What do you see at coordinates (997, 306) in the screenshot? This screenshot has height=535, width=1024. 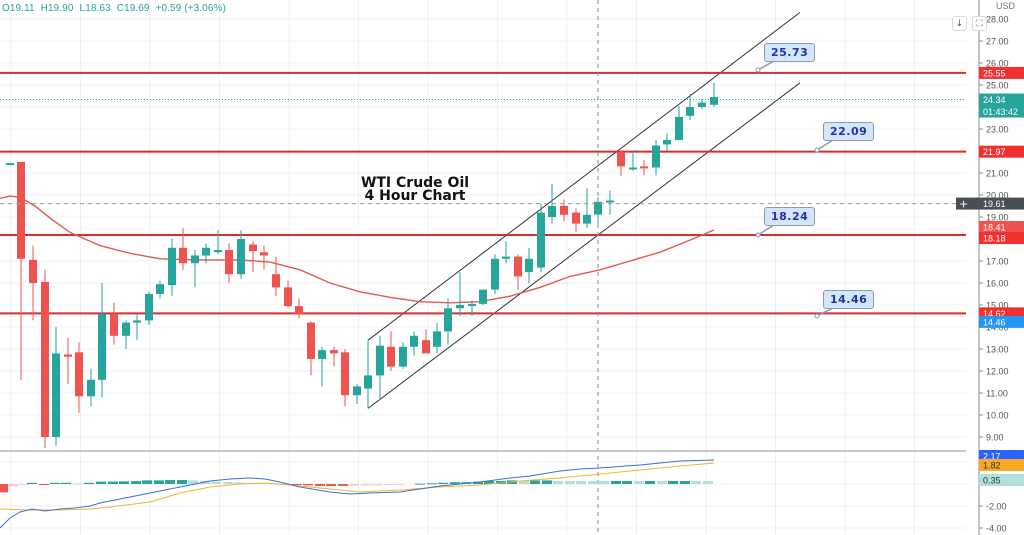 I see `svg-text: 15.00` at bounding box center [997, 306].